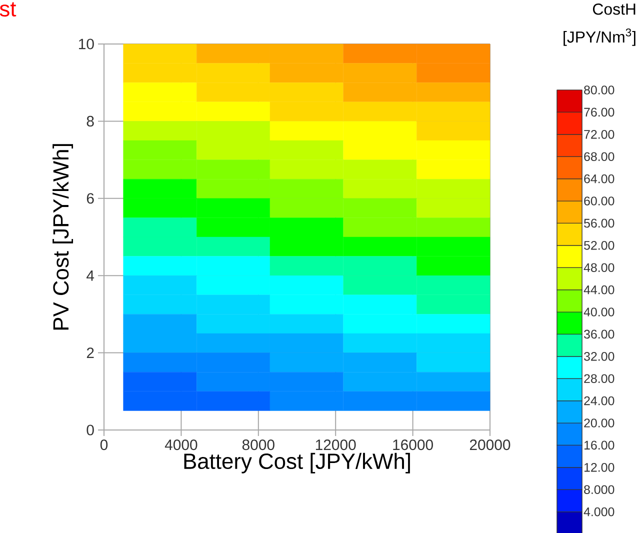  What do you see at coordinates (86, 44) in the screenshot?
I see `y-tick-label: 10` at bounding box center [86, 44].